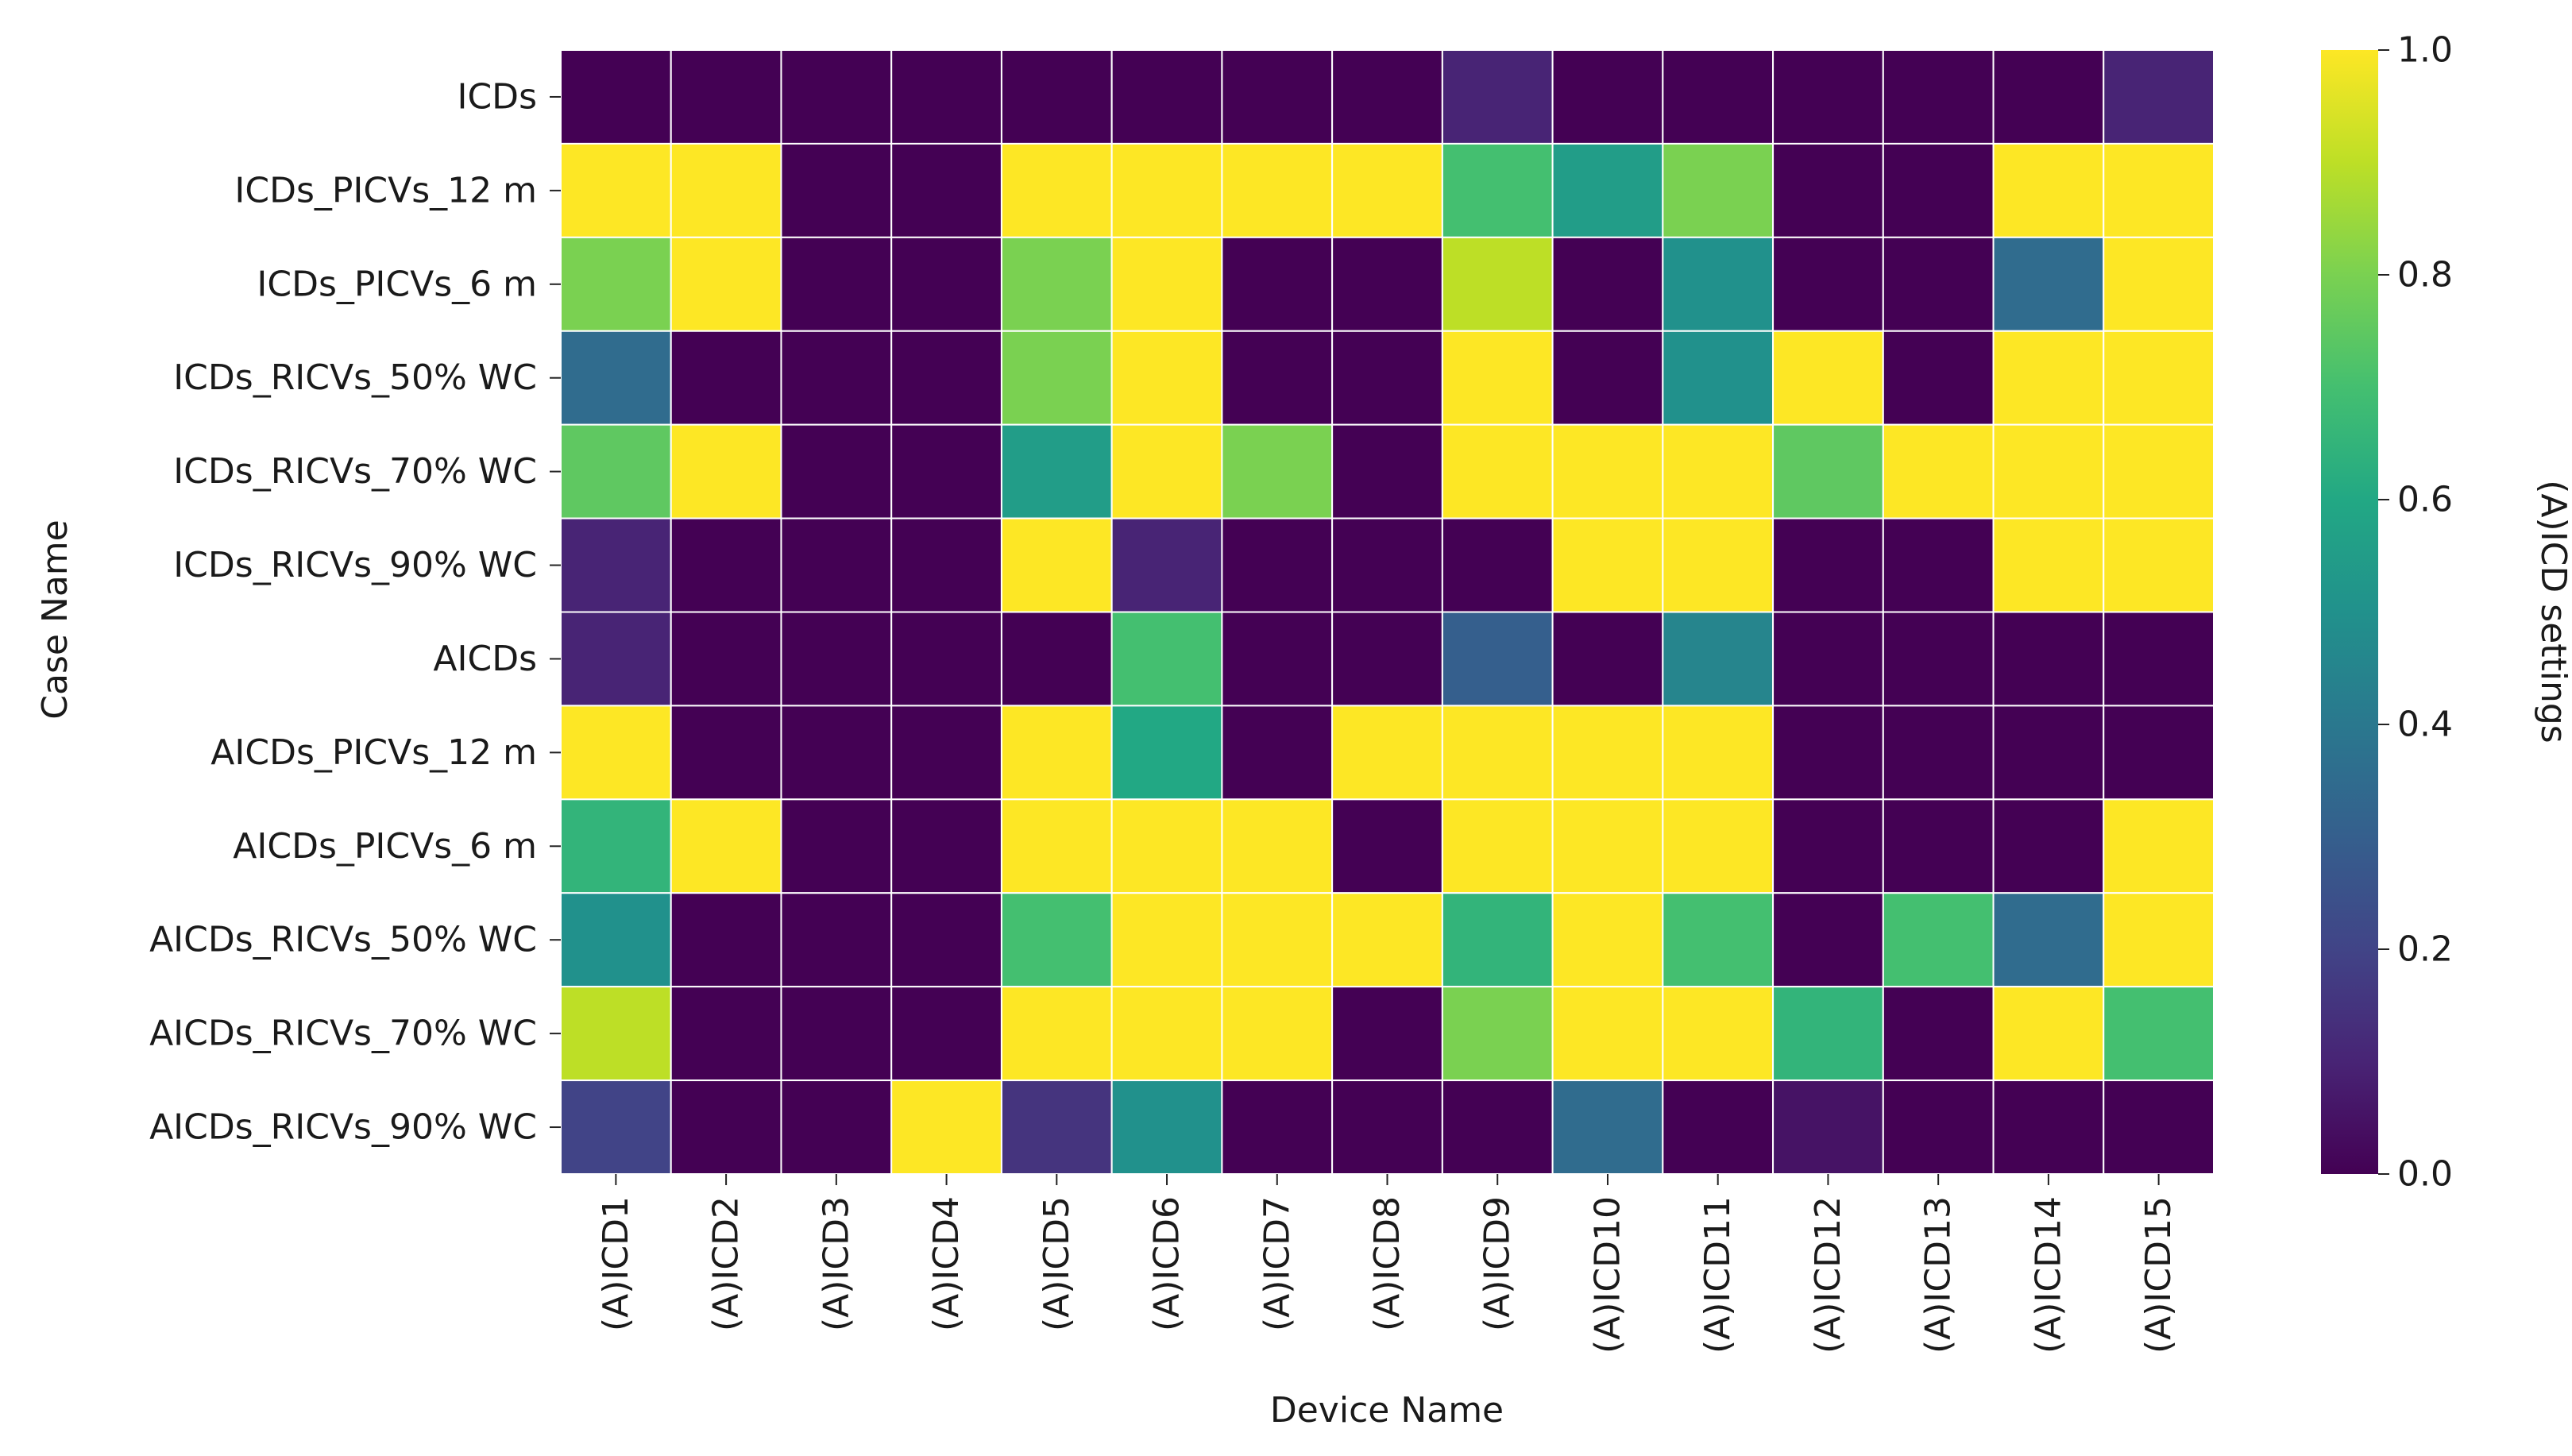 The height and width of the screenshot is (1456, 2572). I want to click on x-tick-label: (A)ICD14, so click(2048, 1275).